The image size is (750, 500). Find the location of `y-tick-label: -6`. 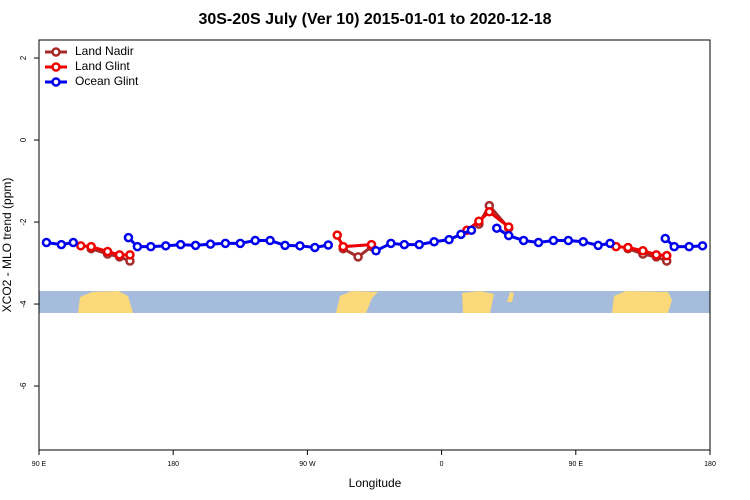

y-tick-label: -6 is located at coordinates (23, 386).